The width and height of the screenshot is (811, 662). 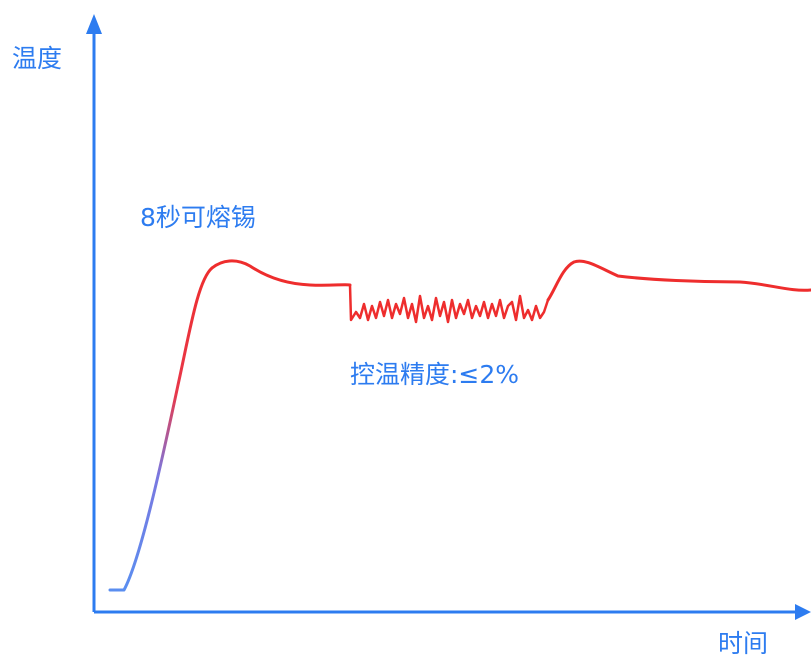 What do you see at coordinates (37, 58) in the screenshot?
I see `y-axis-label: 温度` at bounding box center [37, 58].